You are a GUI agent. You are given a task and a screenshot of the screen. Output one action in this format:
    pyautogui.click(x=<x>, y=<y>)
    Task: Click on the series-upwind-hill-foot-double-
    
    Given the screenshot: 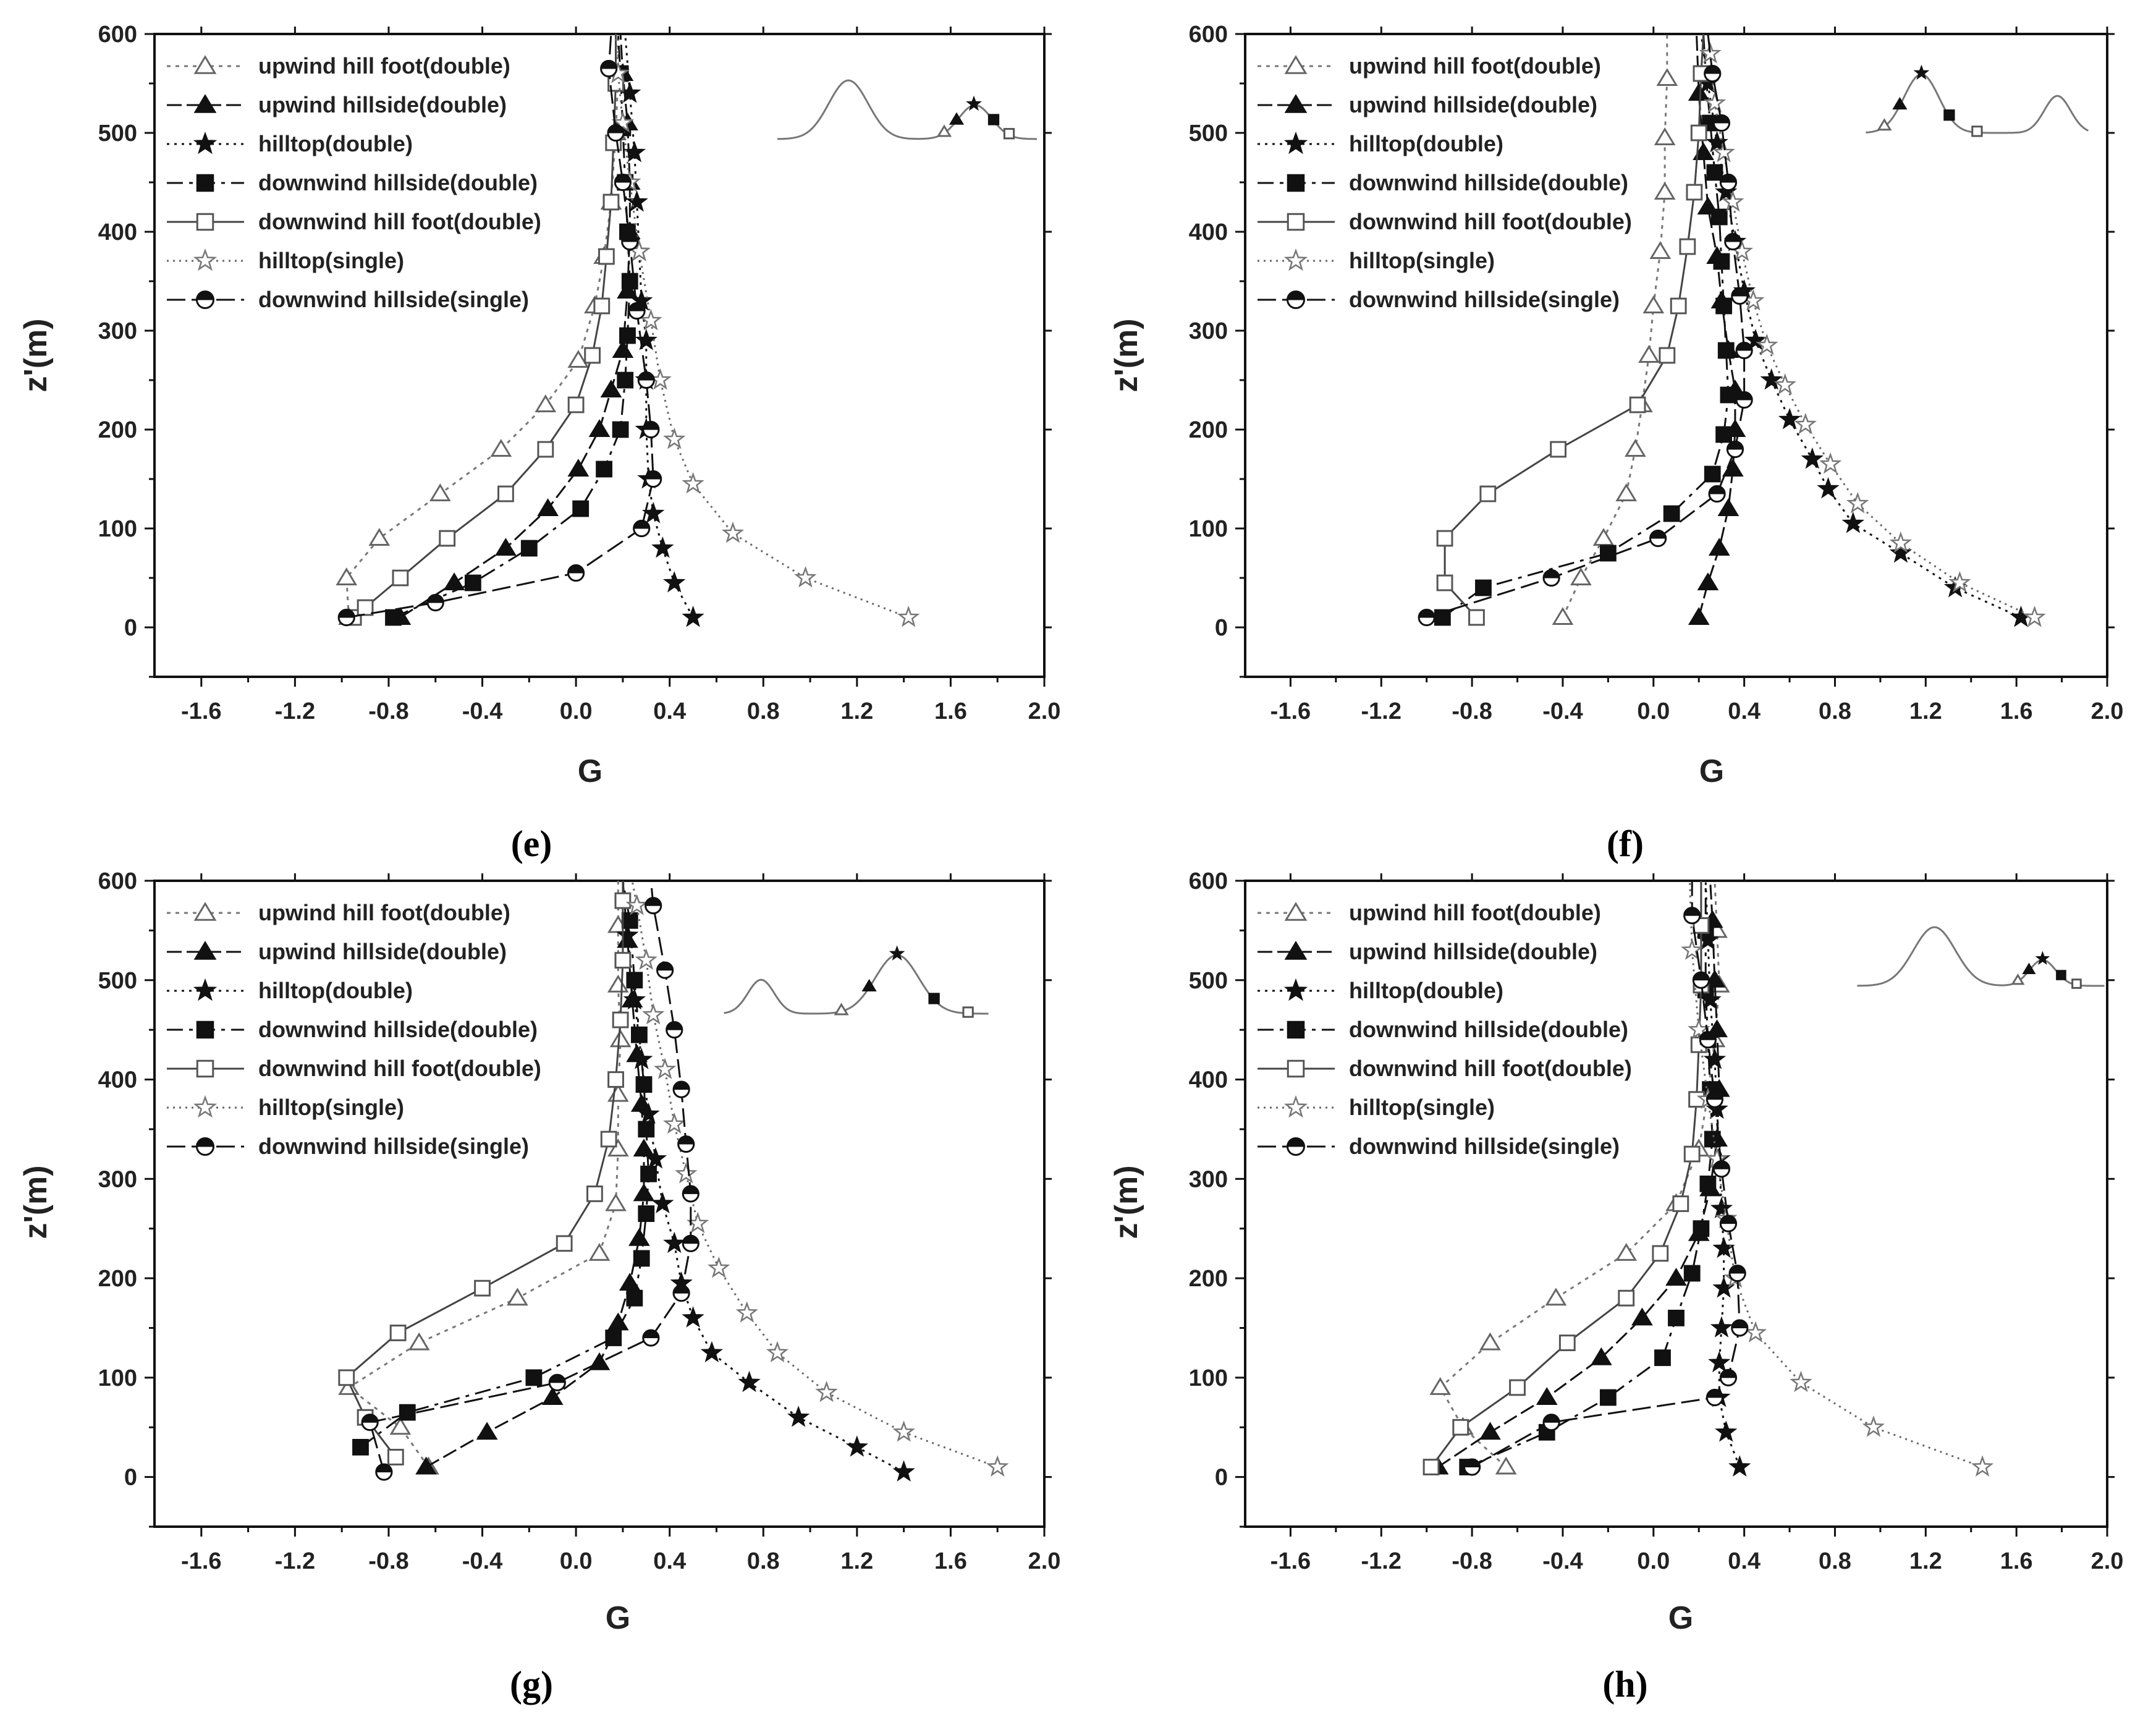 What is the action you would take?
    pyautogui.click(x=483, y=329)
    